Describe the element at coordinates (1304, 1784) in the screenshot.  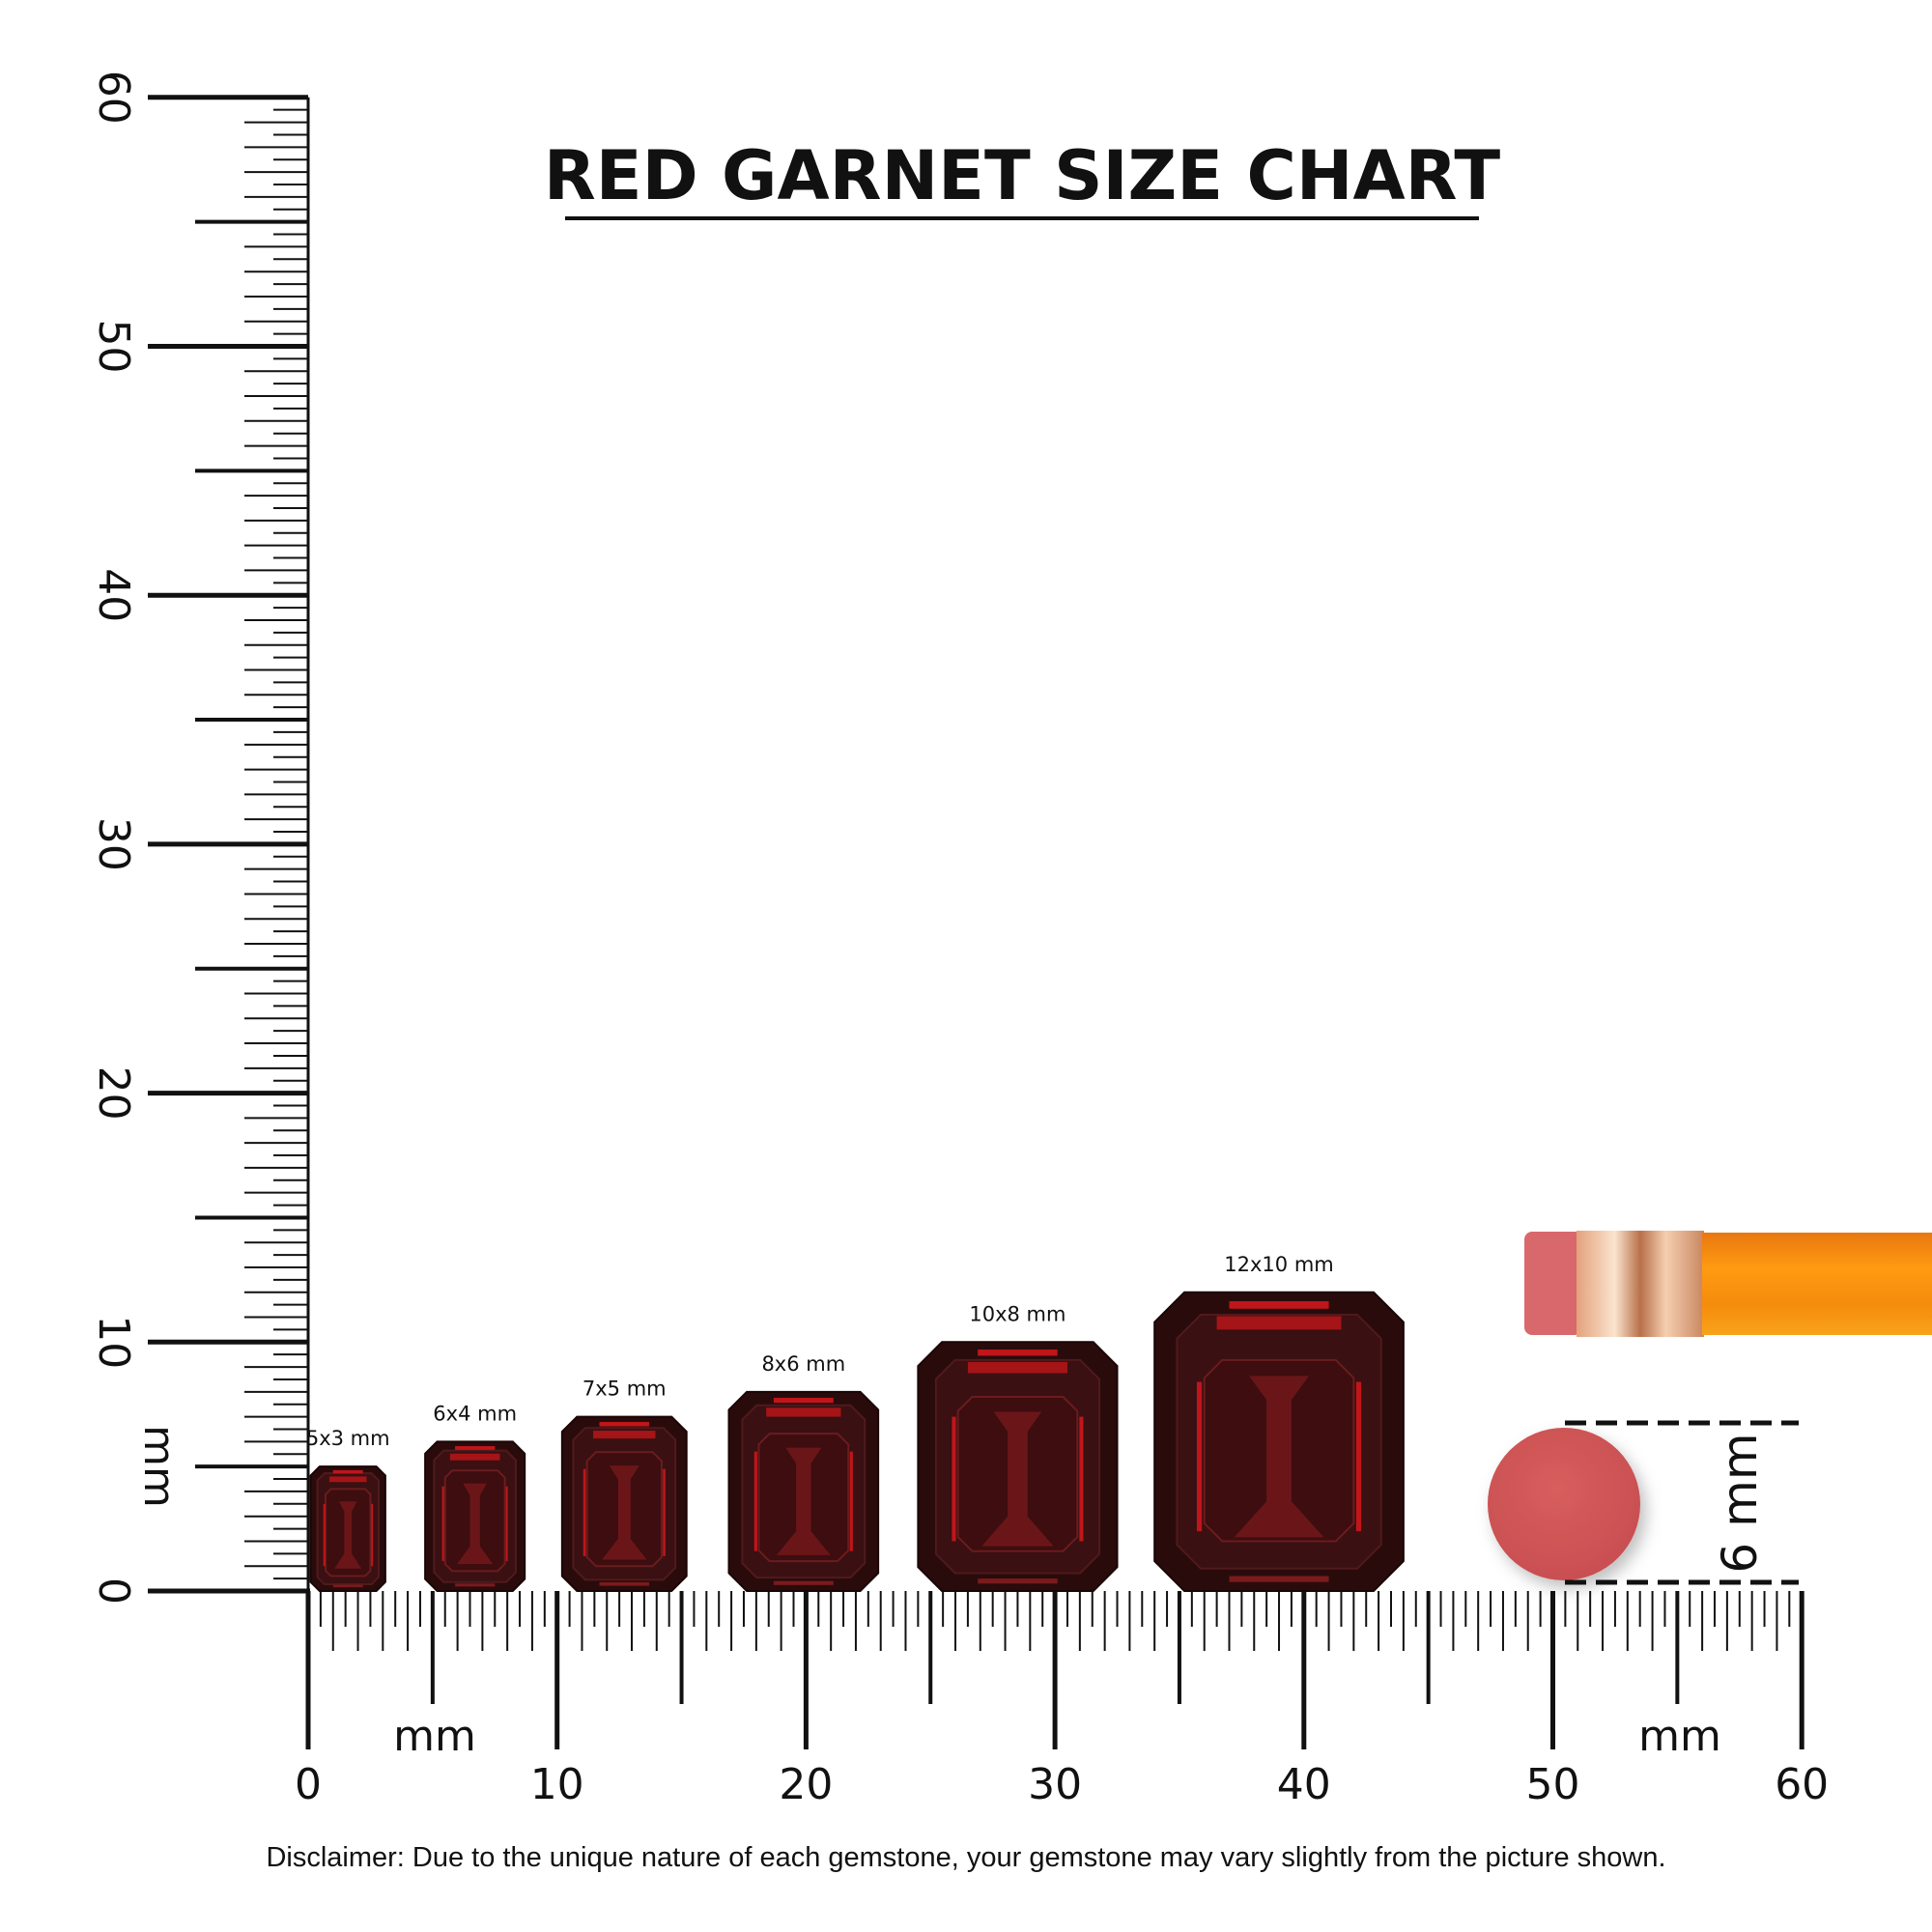
I see `horizontal-tick-label: 40` at that location.